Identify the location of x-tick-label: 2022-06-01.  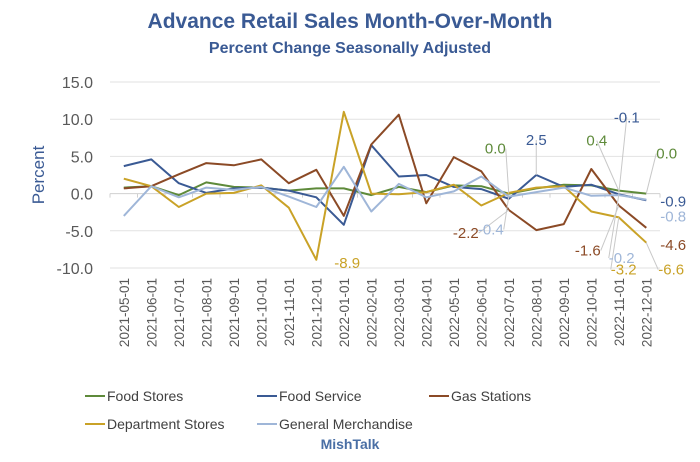
(481, 312).